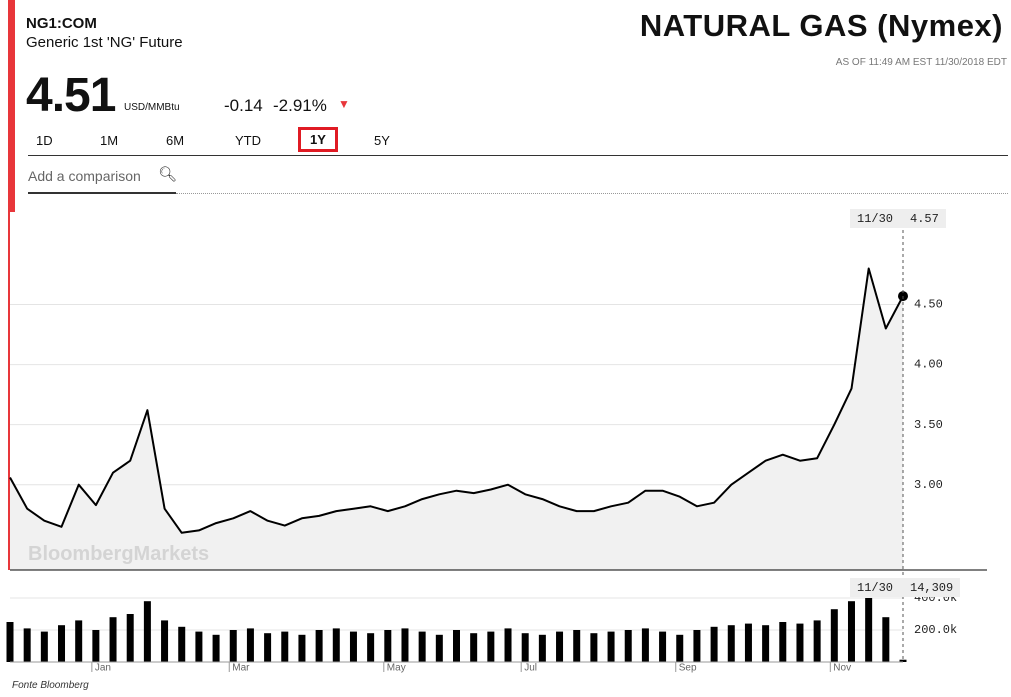  Describe the element at coordinates (61, 23) in the screenshot. I see `ticker: NG1:COM` at that location.